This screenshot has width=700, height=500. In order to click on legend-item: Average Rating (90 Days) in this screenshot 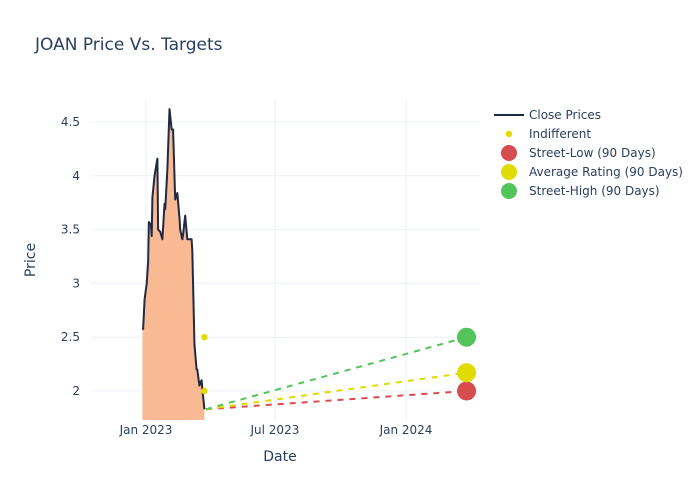, I will do `click(592, 172)`.